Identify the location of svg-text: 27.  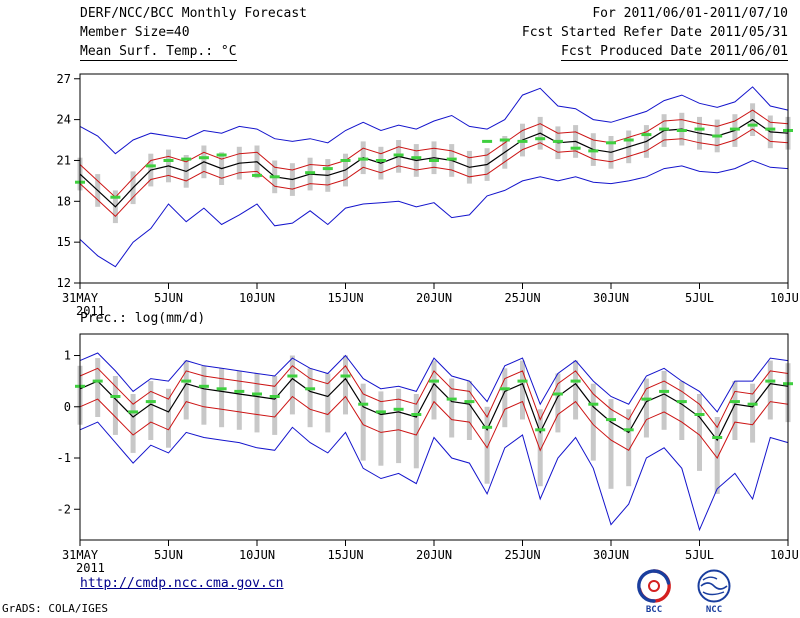
(64, 79).